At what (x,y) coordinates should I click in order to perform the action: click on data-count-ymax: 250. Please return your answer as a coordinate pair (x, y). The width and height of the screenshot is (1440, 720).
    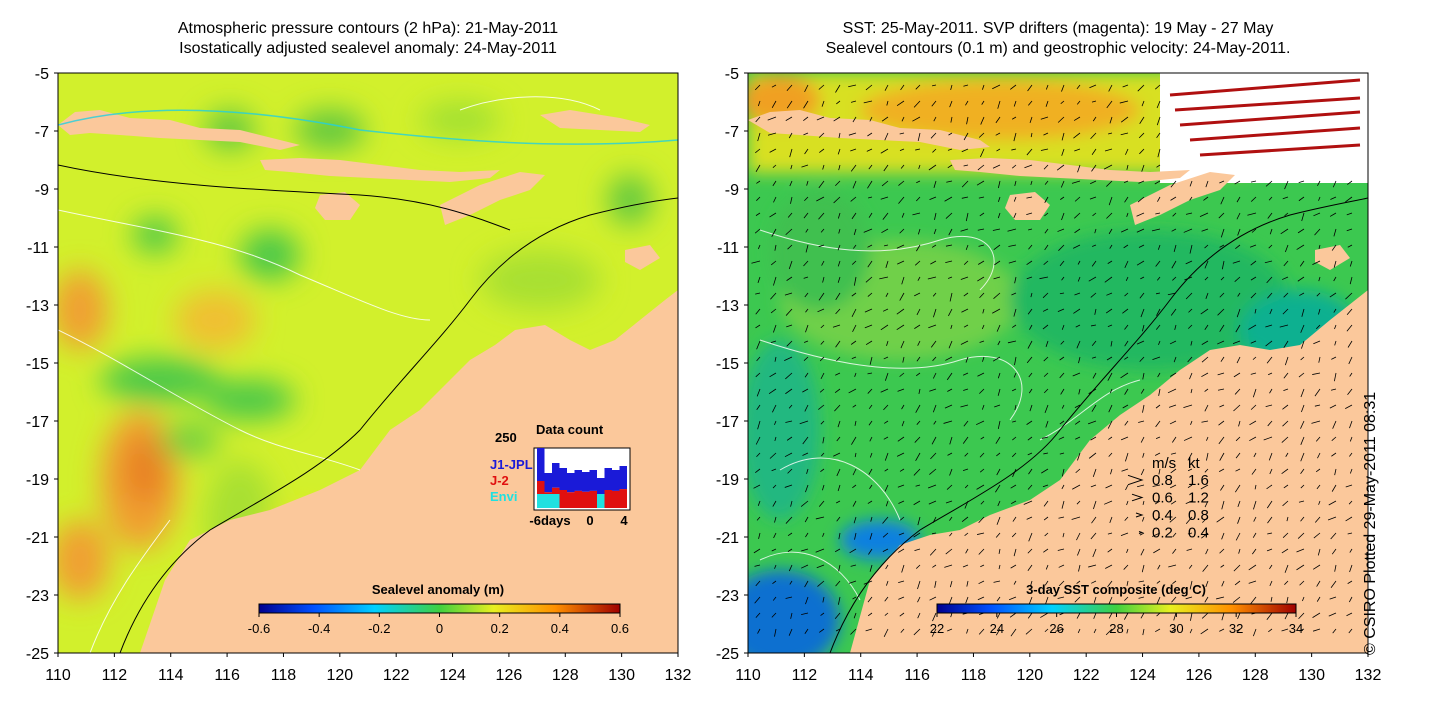
    Looking at the image, I should click on (506, 437).